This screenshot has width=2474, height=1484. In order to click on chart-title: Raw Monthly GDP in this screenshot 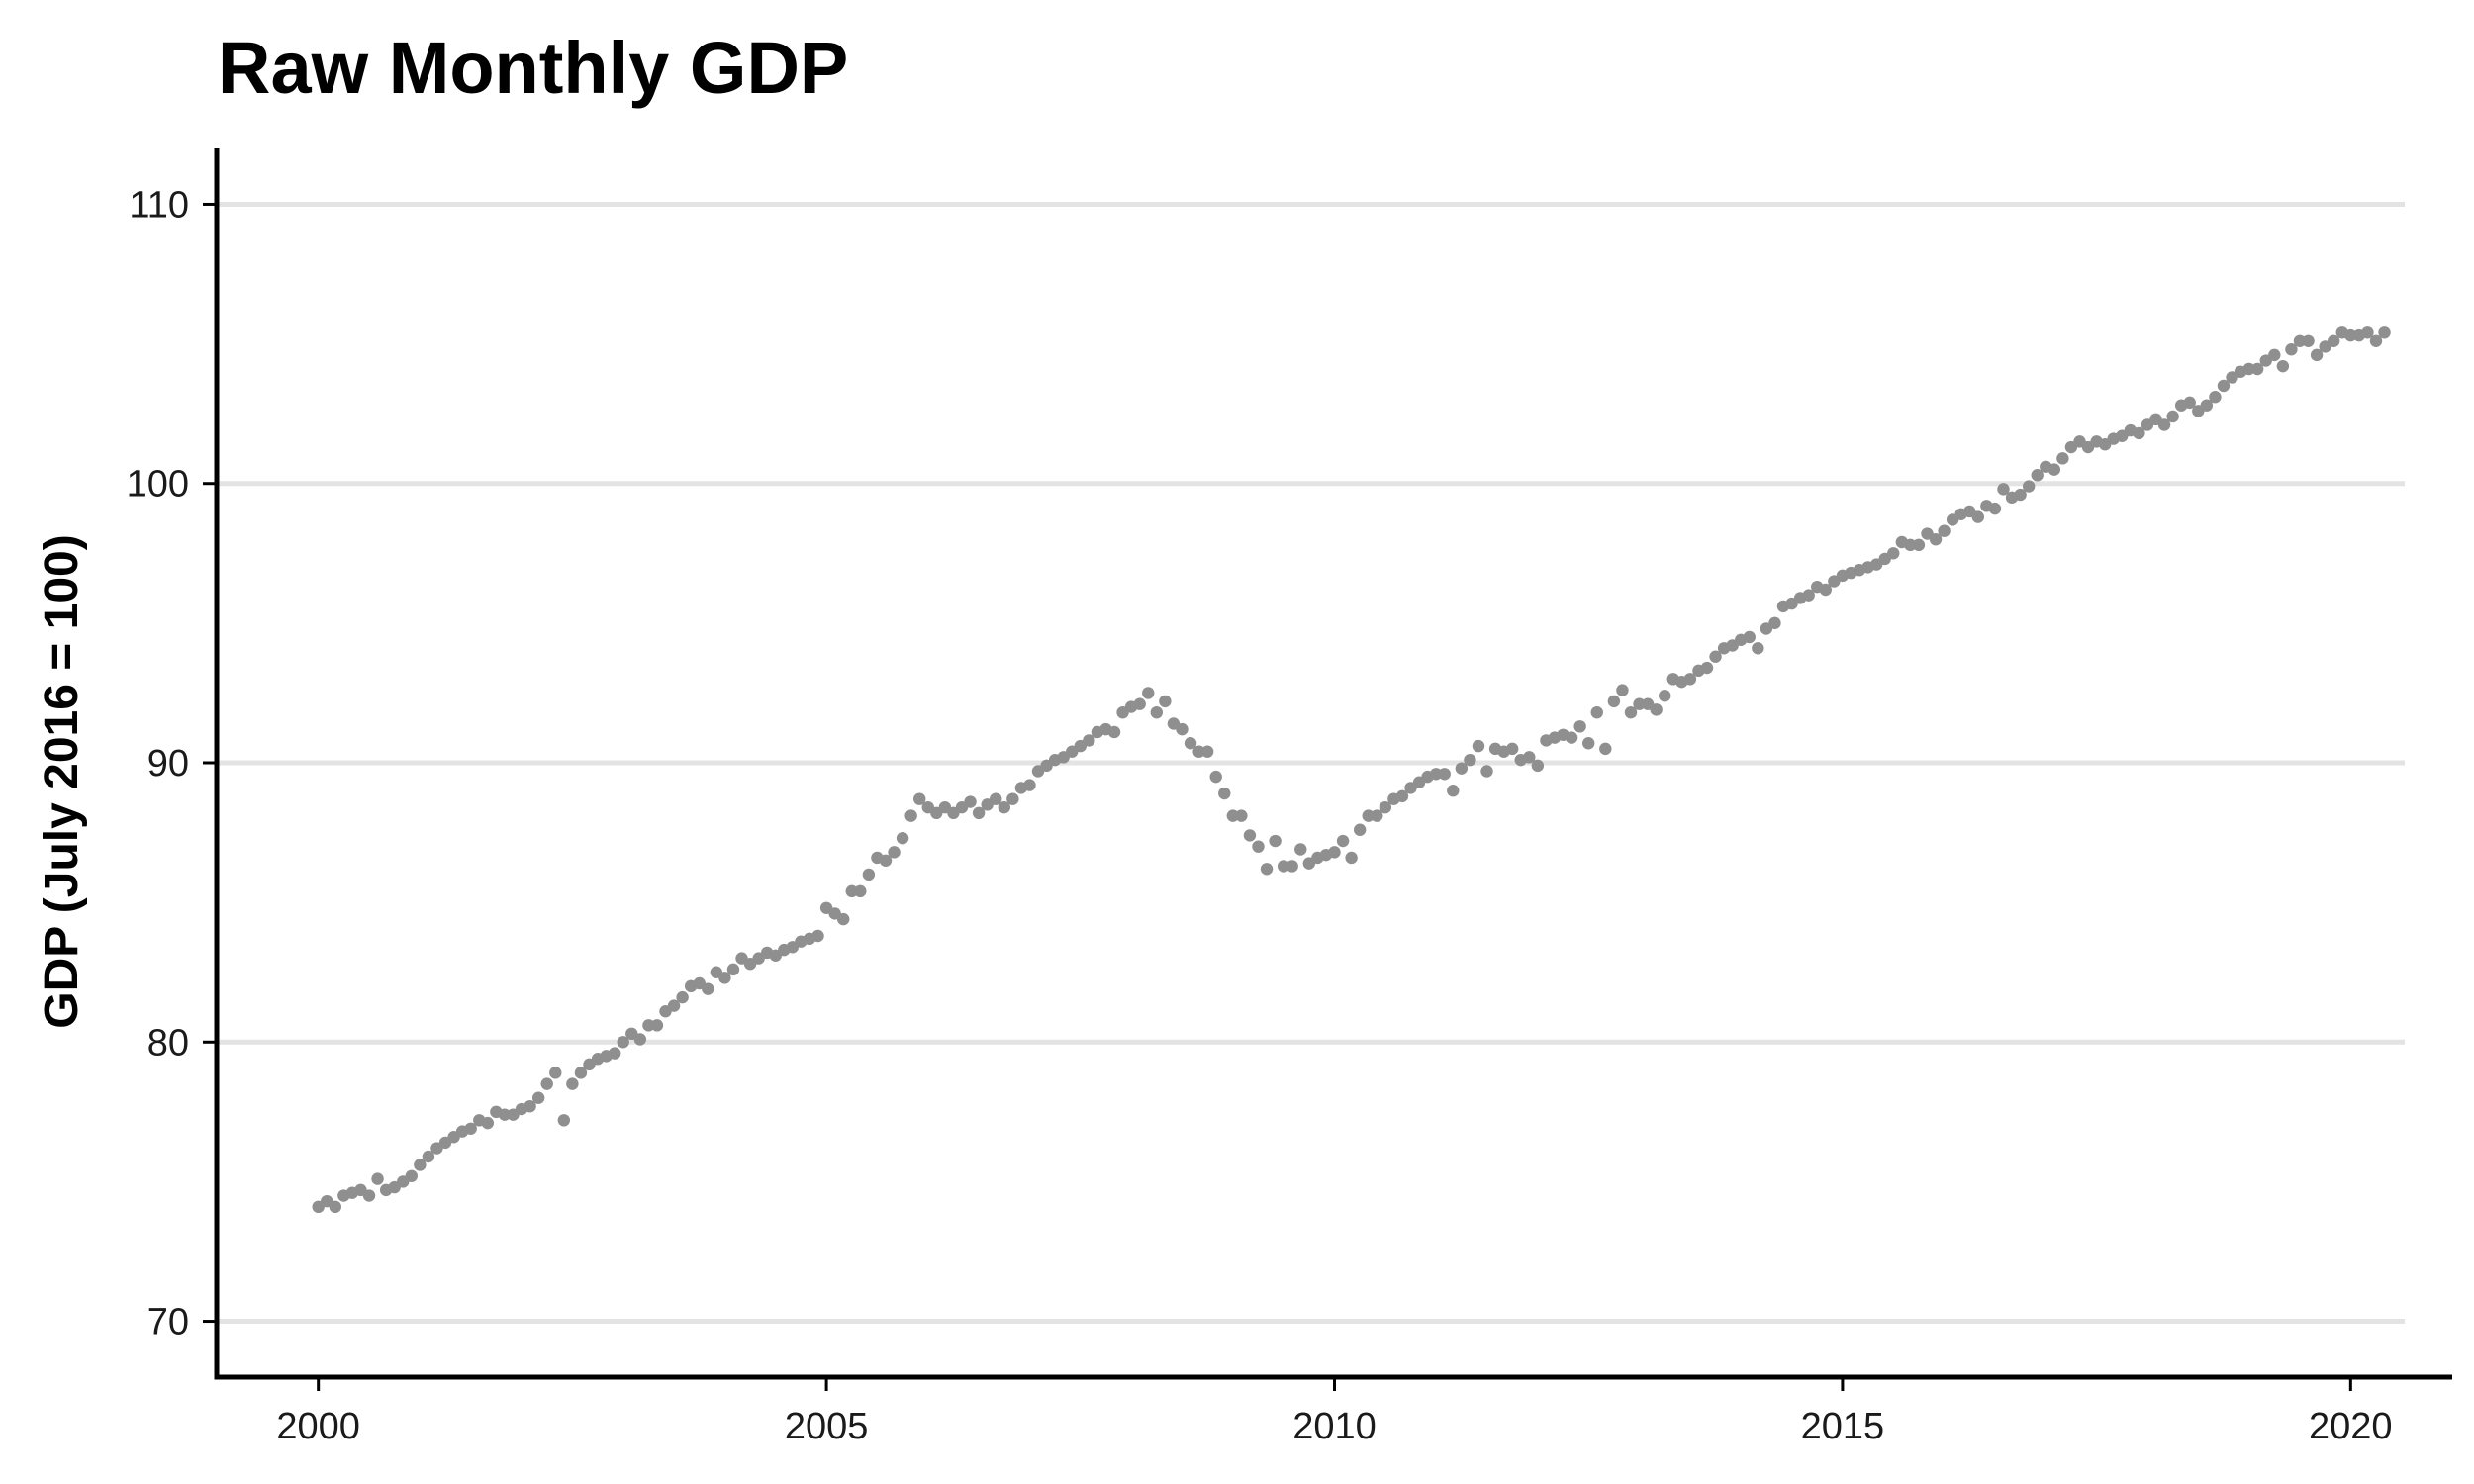, I will do `click(533, 68)`.